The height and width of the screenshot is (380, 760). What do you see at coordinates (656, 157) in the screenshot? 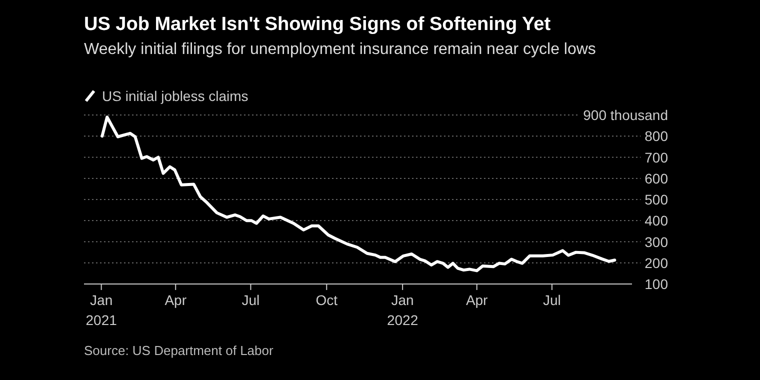
I see `y-tick-label: 700` at bounding box center [656, 157].